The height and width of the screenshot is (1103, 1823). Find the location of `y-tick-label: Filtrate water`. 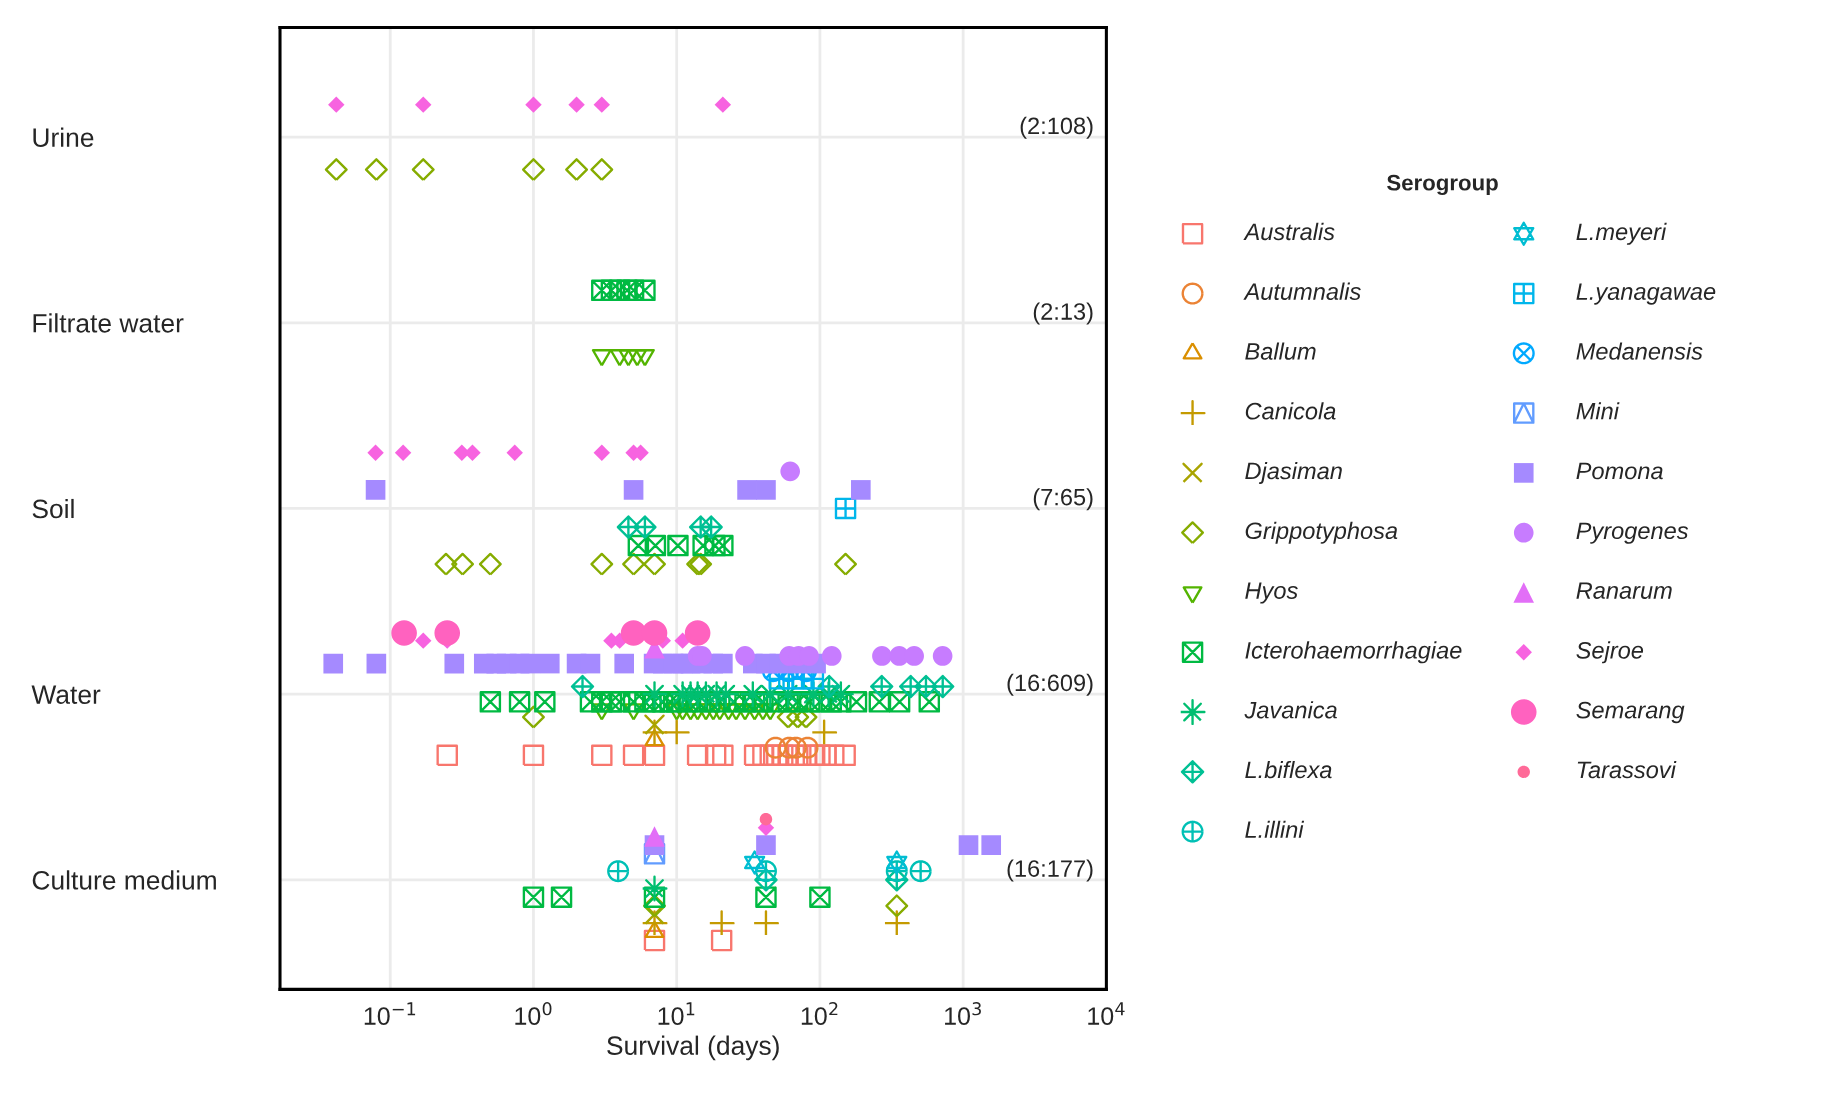

y-tick-label: Filtrate water is located at coordinates (108, 323).